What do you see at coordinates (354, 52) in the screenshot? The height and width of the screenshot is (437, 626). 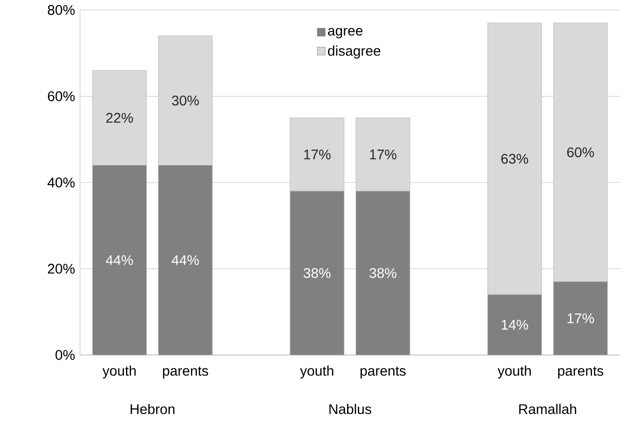 I see `legend-label: disagree` at bounding box center [354, 52].